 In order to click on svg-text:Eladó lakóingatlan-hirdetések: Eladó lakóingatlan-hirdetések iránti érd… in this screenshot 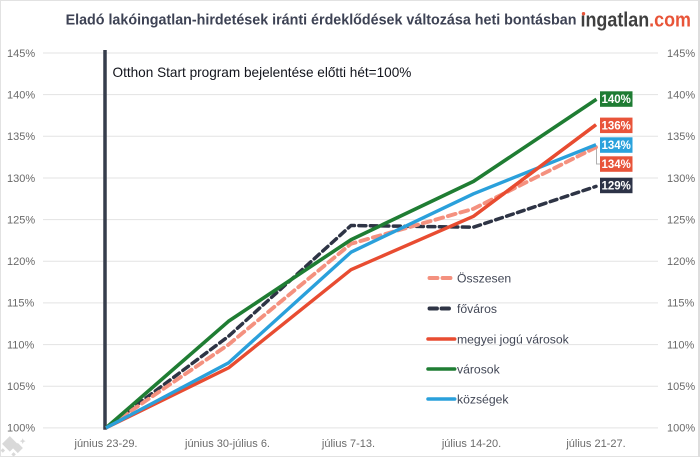, I will do `click(321, 21)`.